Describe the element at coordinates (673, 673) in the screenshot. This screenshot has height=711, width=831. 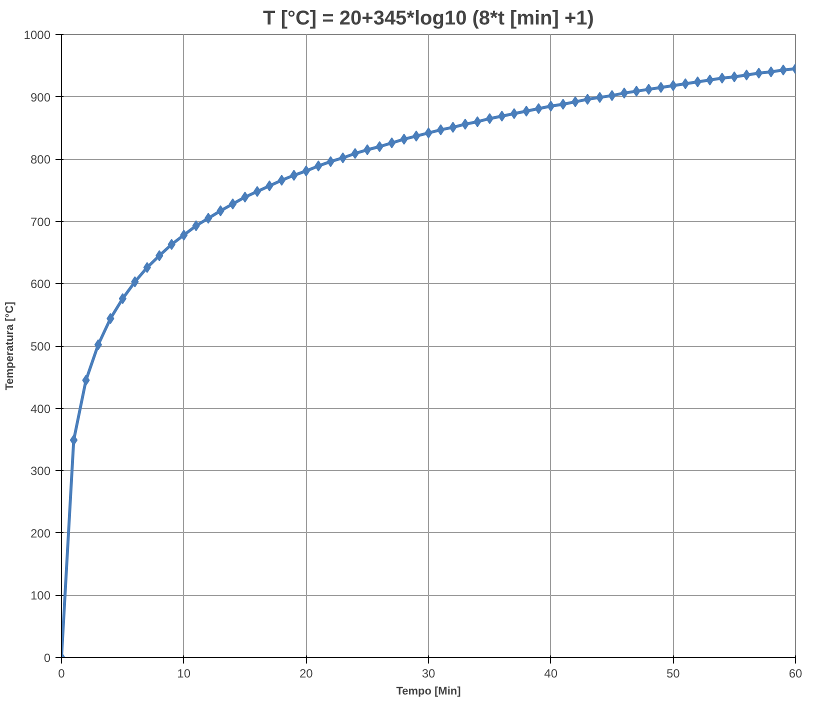
I see `x-tick-label: 50` at that location.